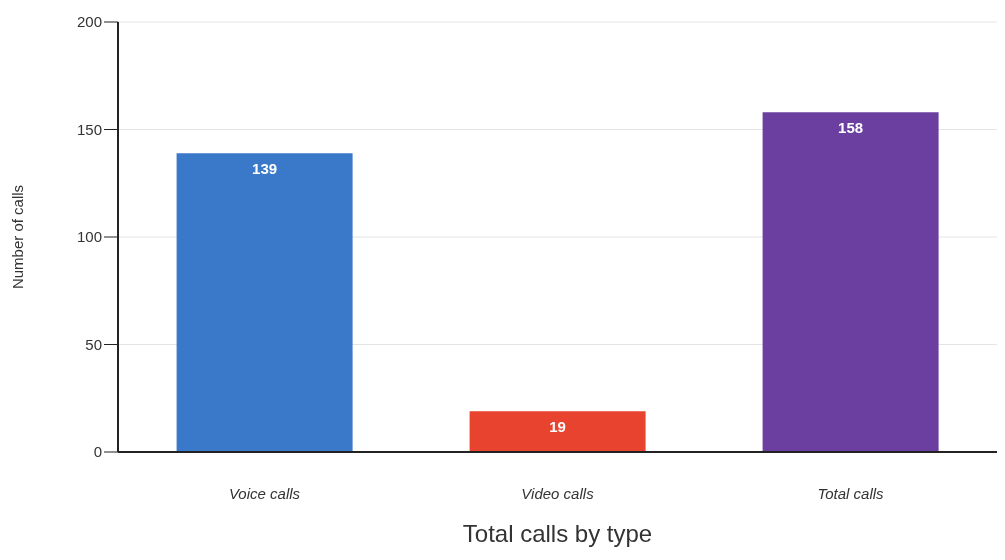  Describe the element at coordinates (18, 237) in the screenshot. I see `y-axis-title: Number of calls` at that location.